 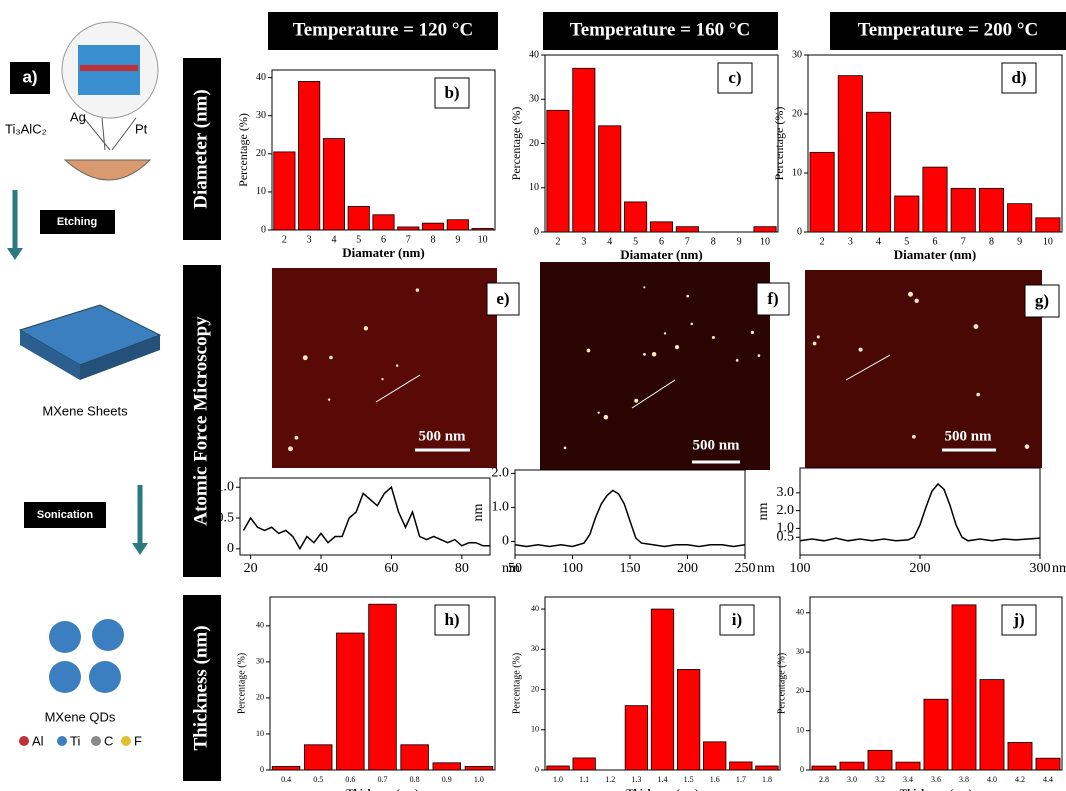 I want to click on x-tick-label: 3.2, so click(x=880, y=779).